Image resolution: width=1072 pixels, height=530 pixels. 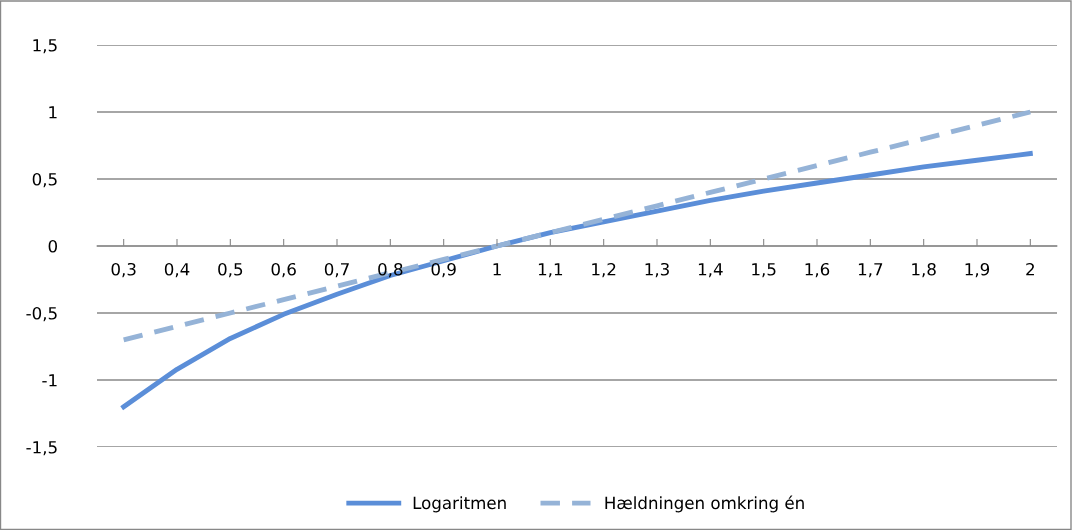 I want to click on x-tick-label: 1,6, so click(x=817, y=270).